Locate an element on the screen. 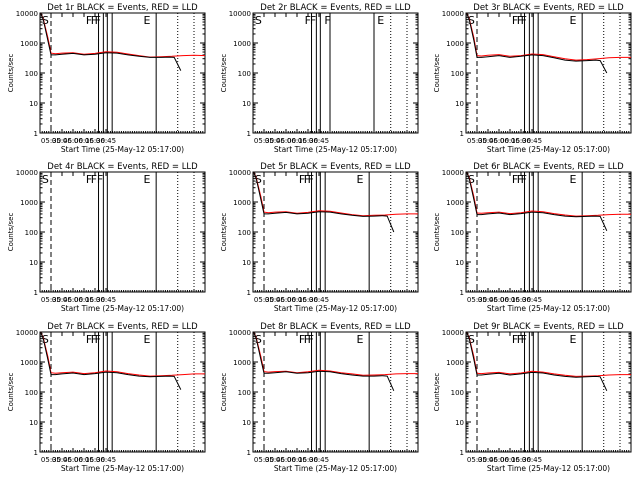  panel-title: Det 6r BLACK = Events, RED = LLD is located at coordinates (548, 167).